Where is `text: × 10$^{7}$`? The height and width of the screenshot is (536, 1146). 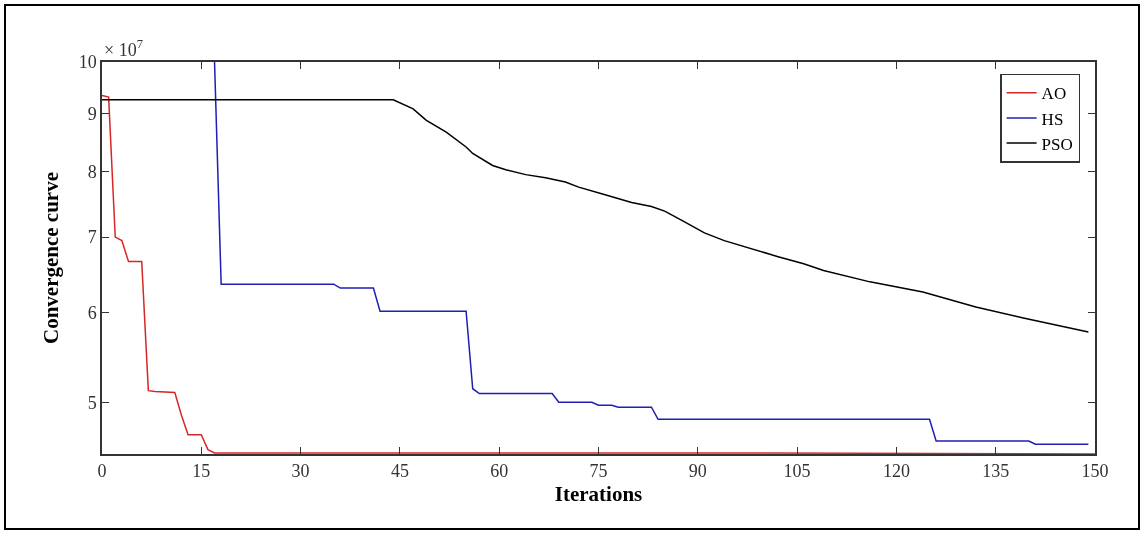
text: × 10$^{7}$ is located at coordinates (123, 48).